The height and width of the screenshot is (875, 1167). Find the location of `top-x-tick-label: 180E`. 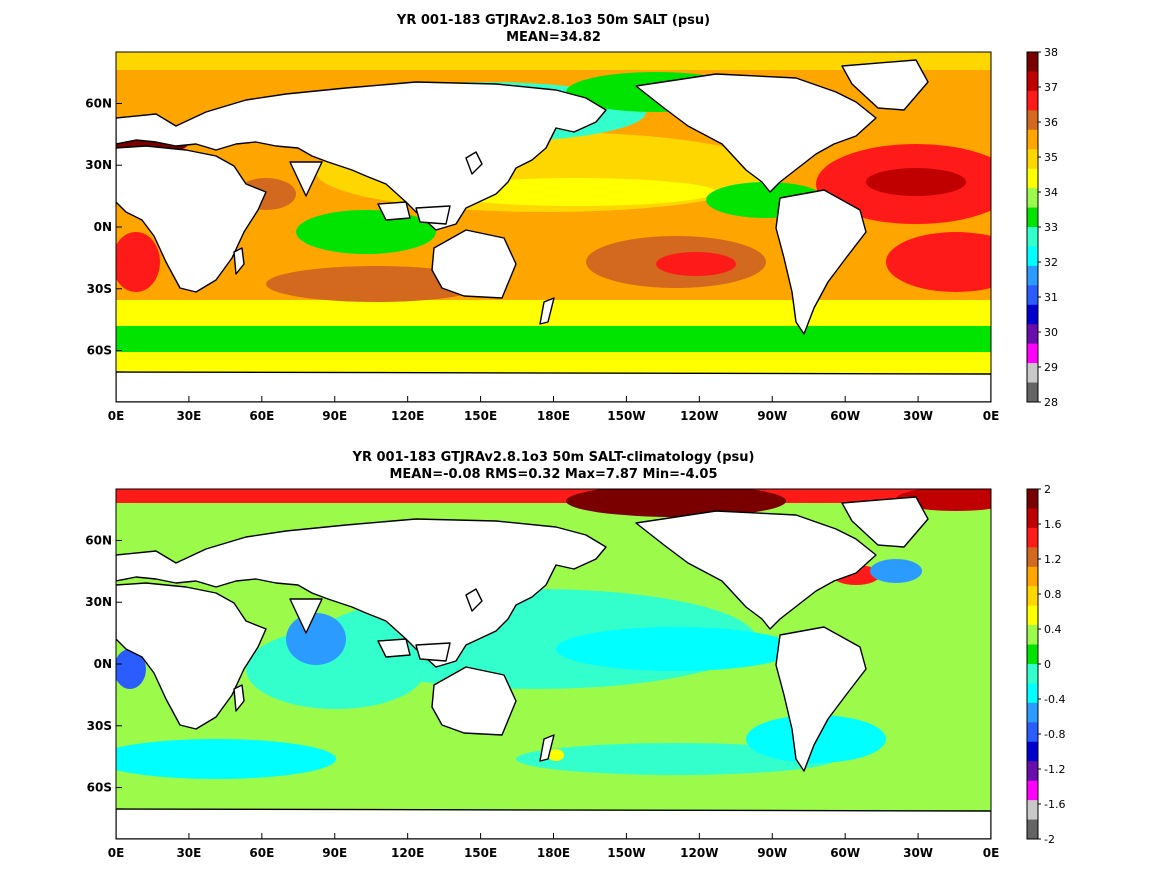

top-x-tick-label: 180E is located at coordinates (553, 416).